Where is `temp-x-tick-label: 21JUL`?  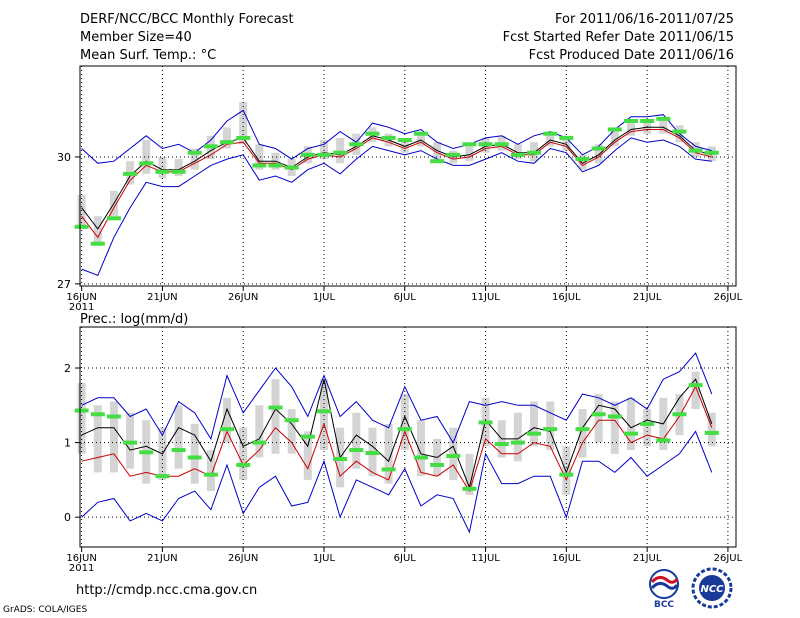 temp-x-tick-label: 21JUL is located at coordinates (647, 297).